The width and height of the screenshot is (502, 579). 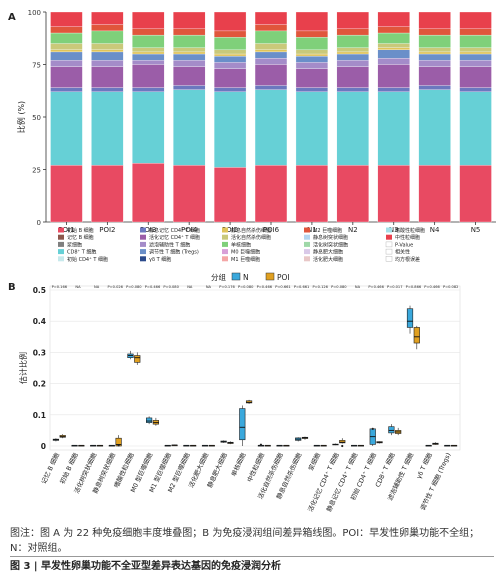 What do you see at coordinates (34, 13) in the screenshot?
I see `y-tick-label-4: 100` at bounding box center [34, 13].